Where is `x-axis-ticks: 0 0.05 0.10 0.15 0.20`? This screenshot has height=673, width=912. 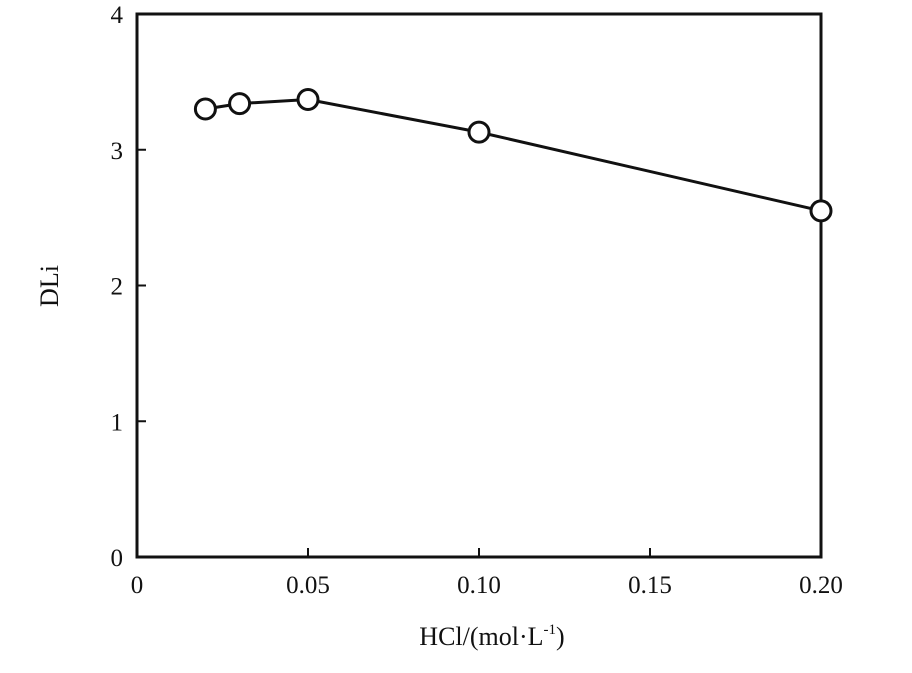 x-axis-ticks: 0 0.05 0.10 0.15 0.20 is located at coordinates (487, 573).